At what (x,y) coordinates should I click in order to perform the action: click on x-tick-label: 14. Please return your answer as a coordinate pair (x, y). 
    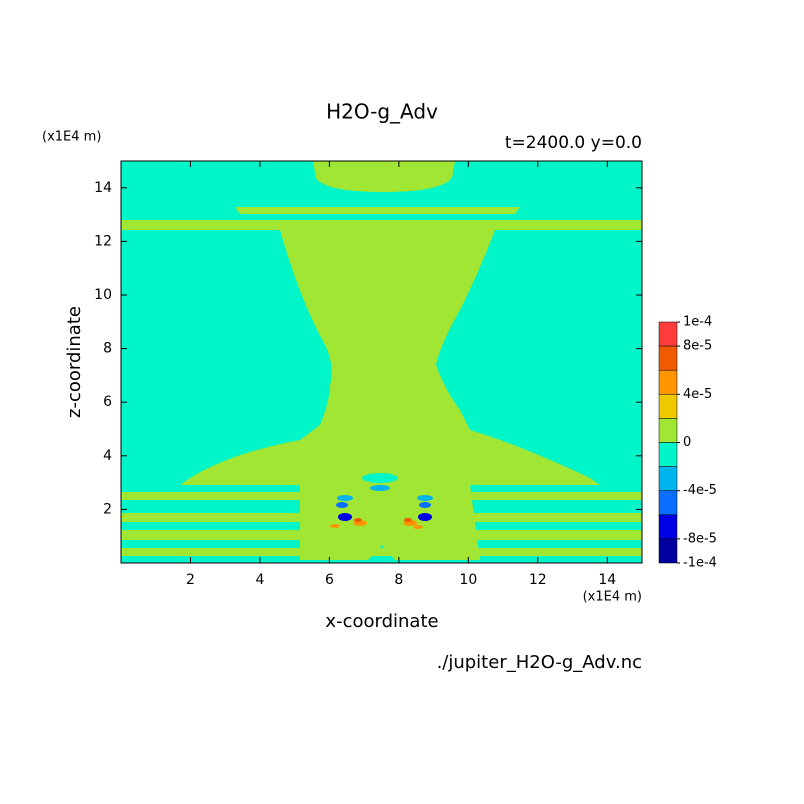
    Looking at the image, I should click on (607, 580).